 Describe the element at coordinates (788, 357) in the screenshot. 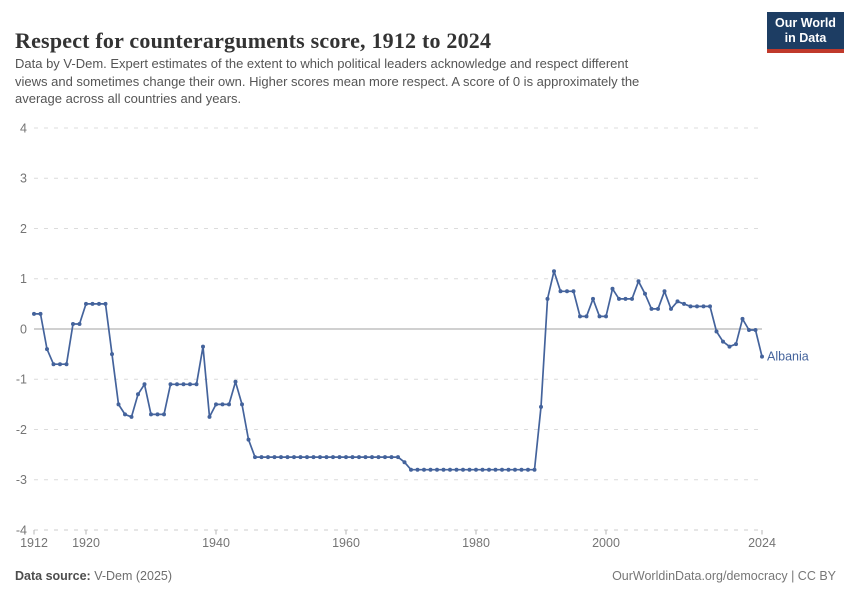

I see `series-end-label: Albania` at that location.